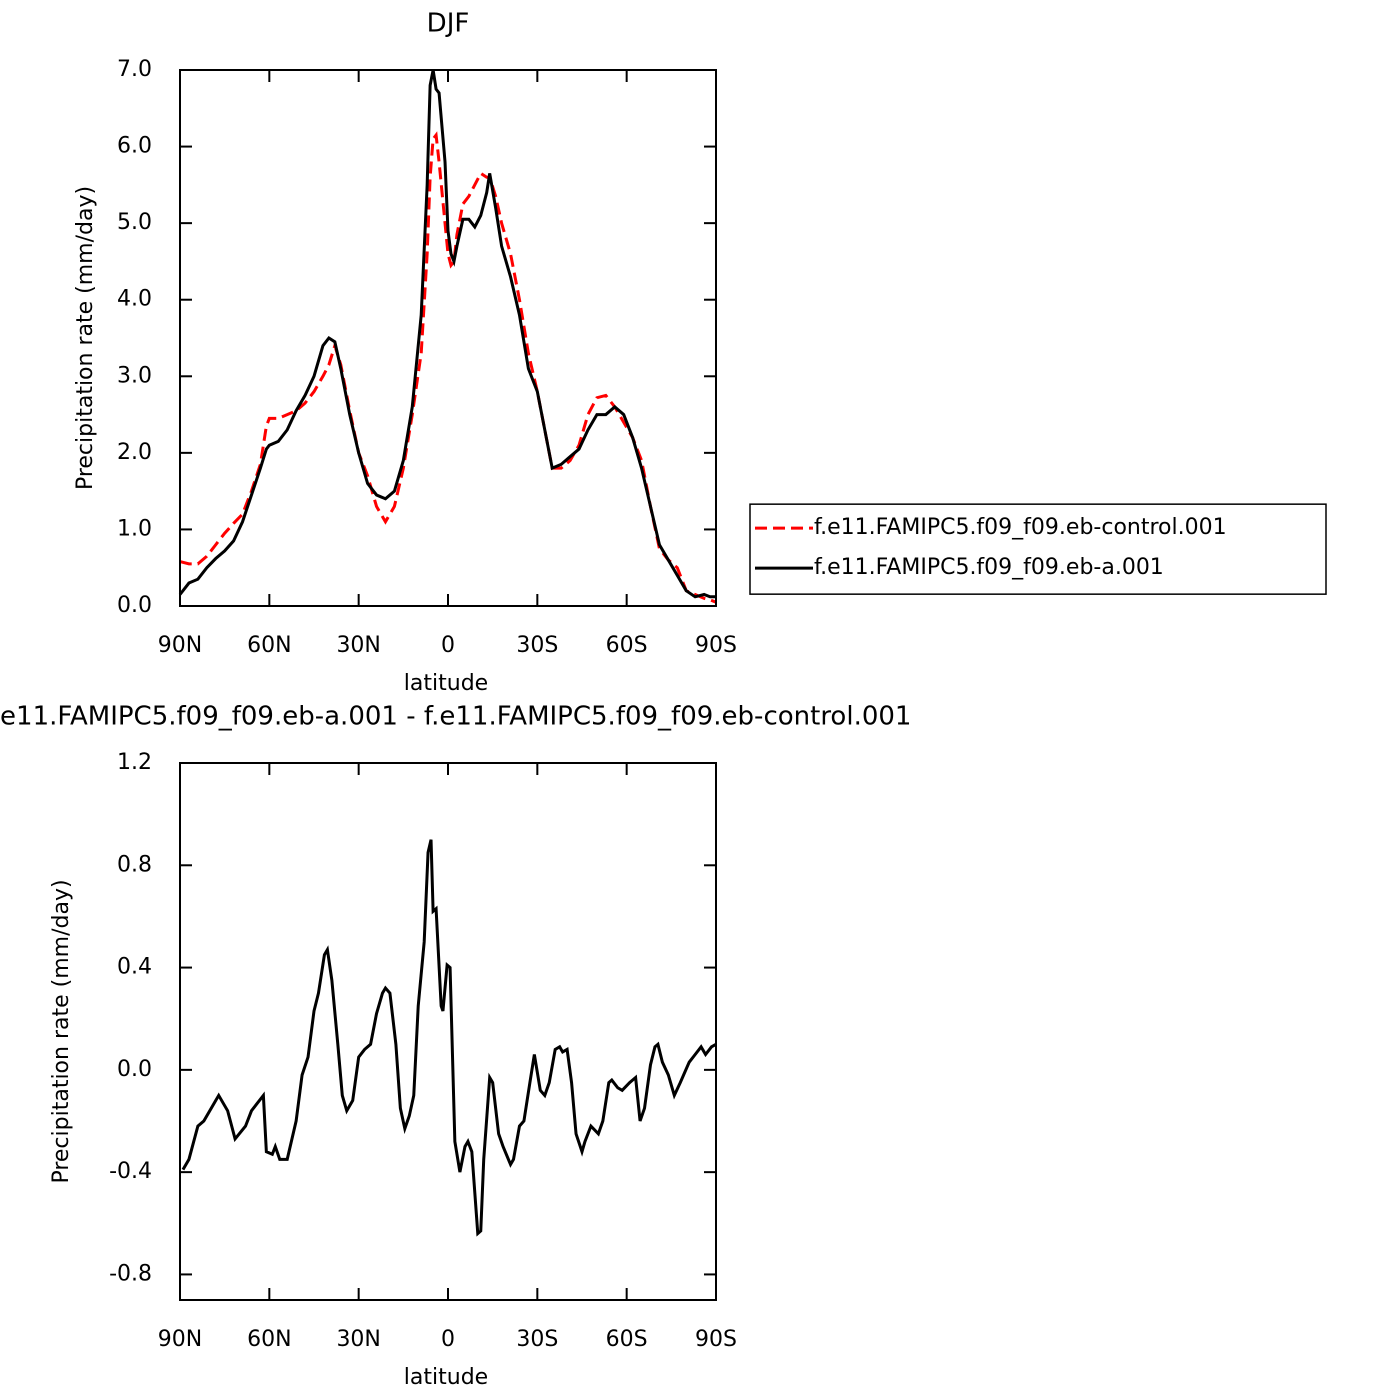  What do you see at coordinates (134, 864) in the screenshot?
I see `y-tick-label: 0.8` at bounding box center [134, 864].